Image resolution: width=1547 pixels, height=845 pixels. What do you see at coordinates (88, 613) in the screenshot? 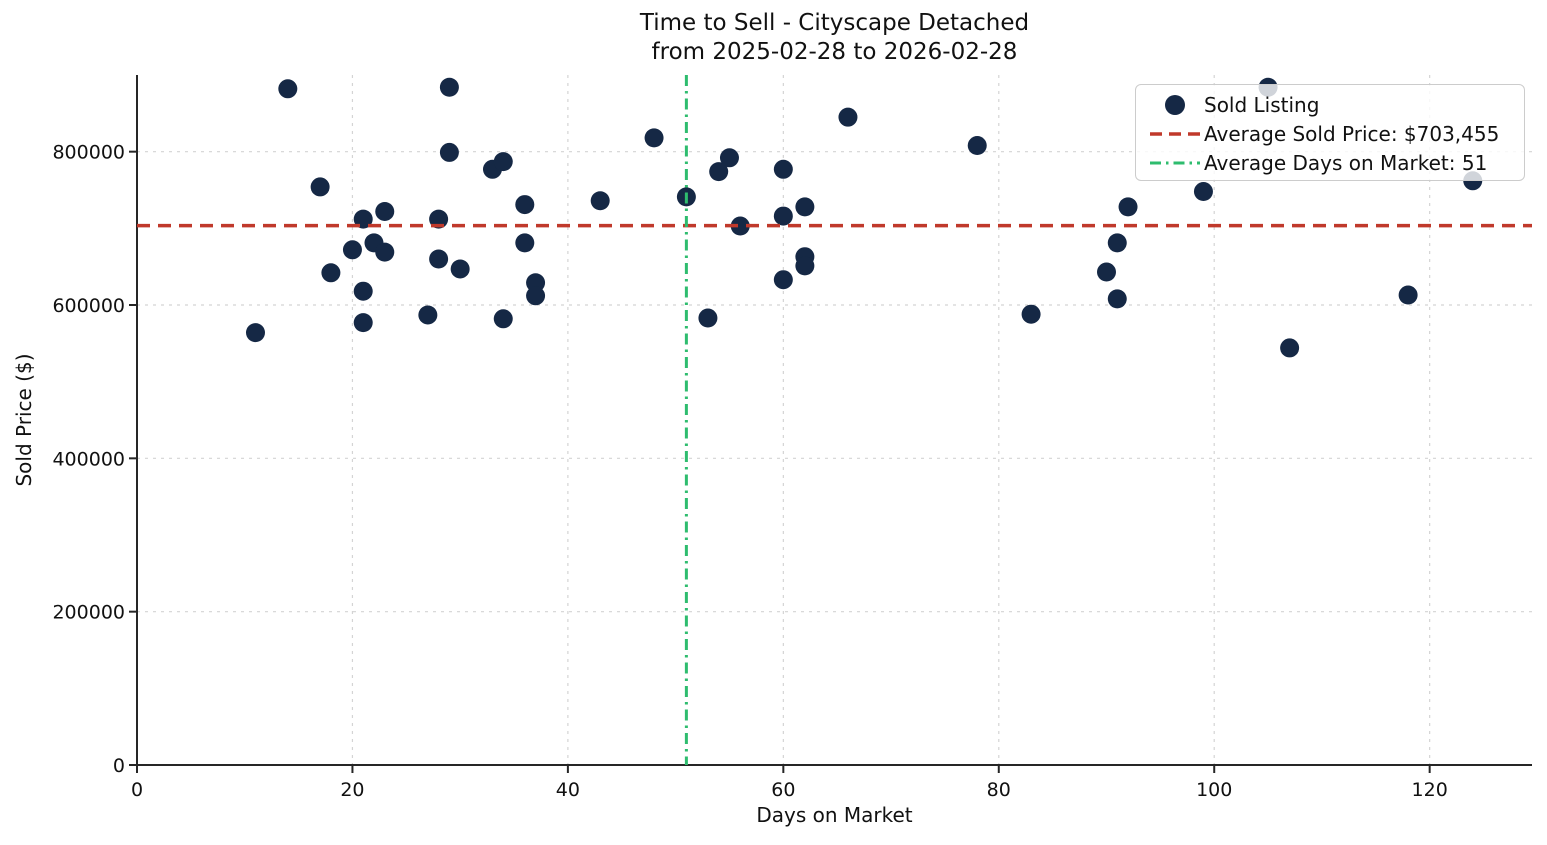
I see `y-tick-label: 200000` at bounding box center [88, 613].